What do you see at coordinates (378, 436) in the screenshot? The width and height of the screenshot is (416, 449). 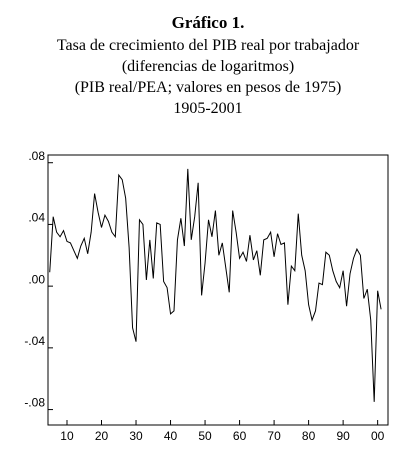 I see `x-tick-label: 00` at bounding box center [378, 436].